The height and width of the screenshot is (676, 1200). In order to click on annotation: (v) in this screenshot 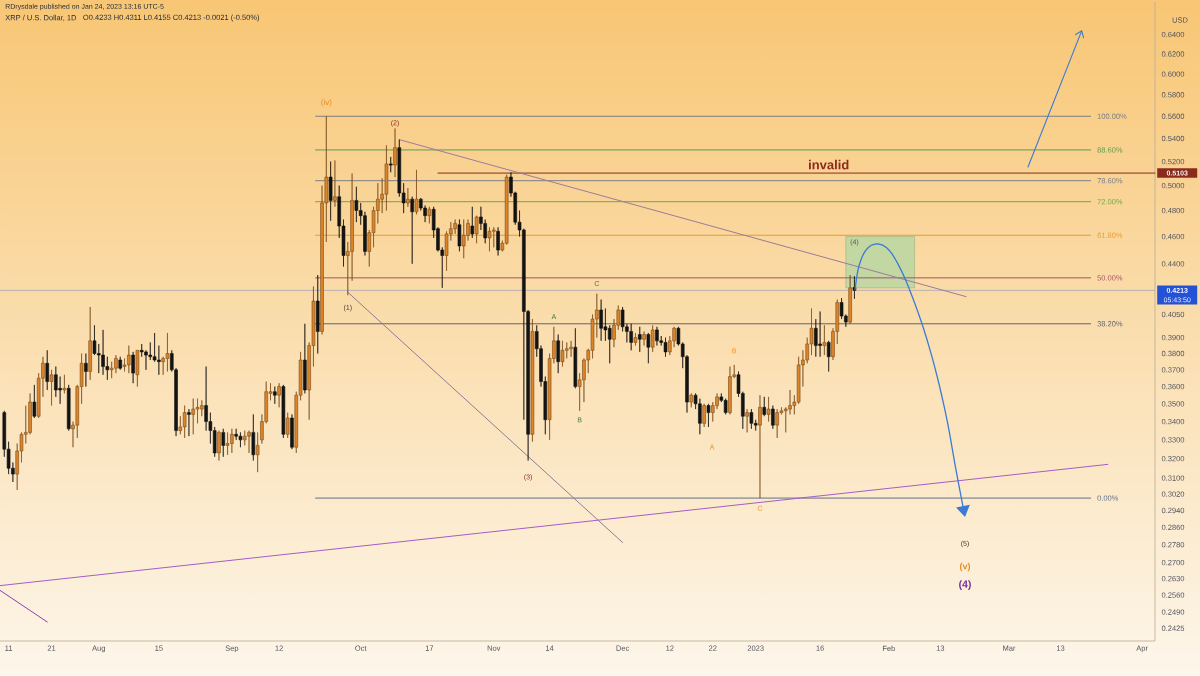, I will do `click(965, 567)`.